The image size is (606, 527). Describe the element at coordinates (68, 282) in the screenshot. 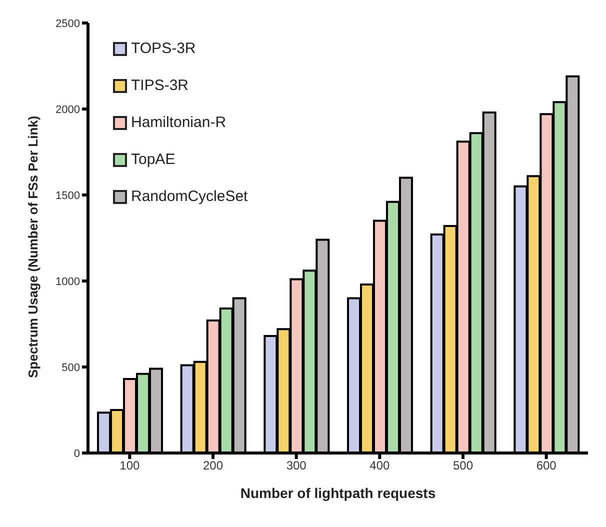

I see `y-tick-label: 1000` at that location.